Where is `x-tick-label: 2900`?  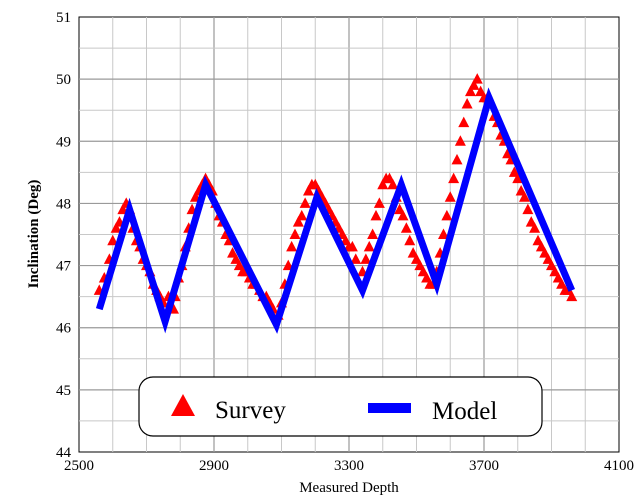
x-tick-label: 2900 is located at coordinates (214, 466).